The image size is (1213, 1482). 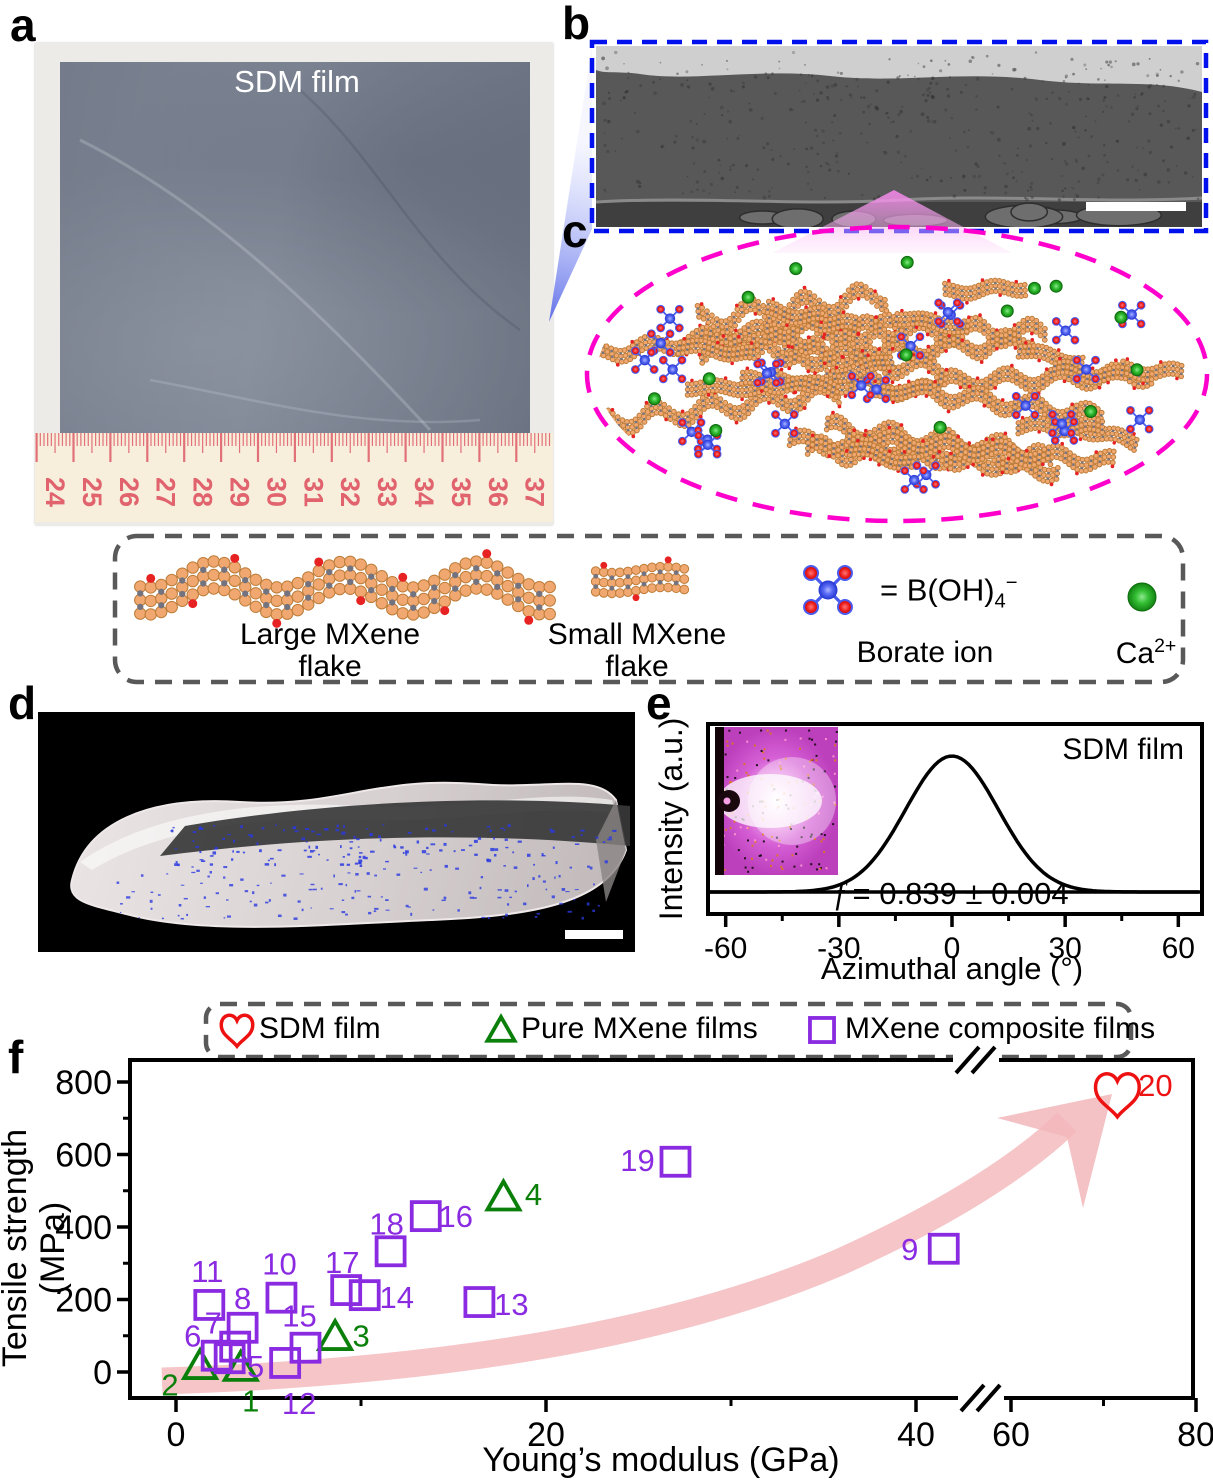 I want to click on e-annotation-var: f, so click(x=839, y=893).